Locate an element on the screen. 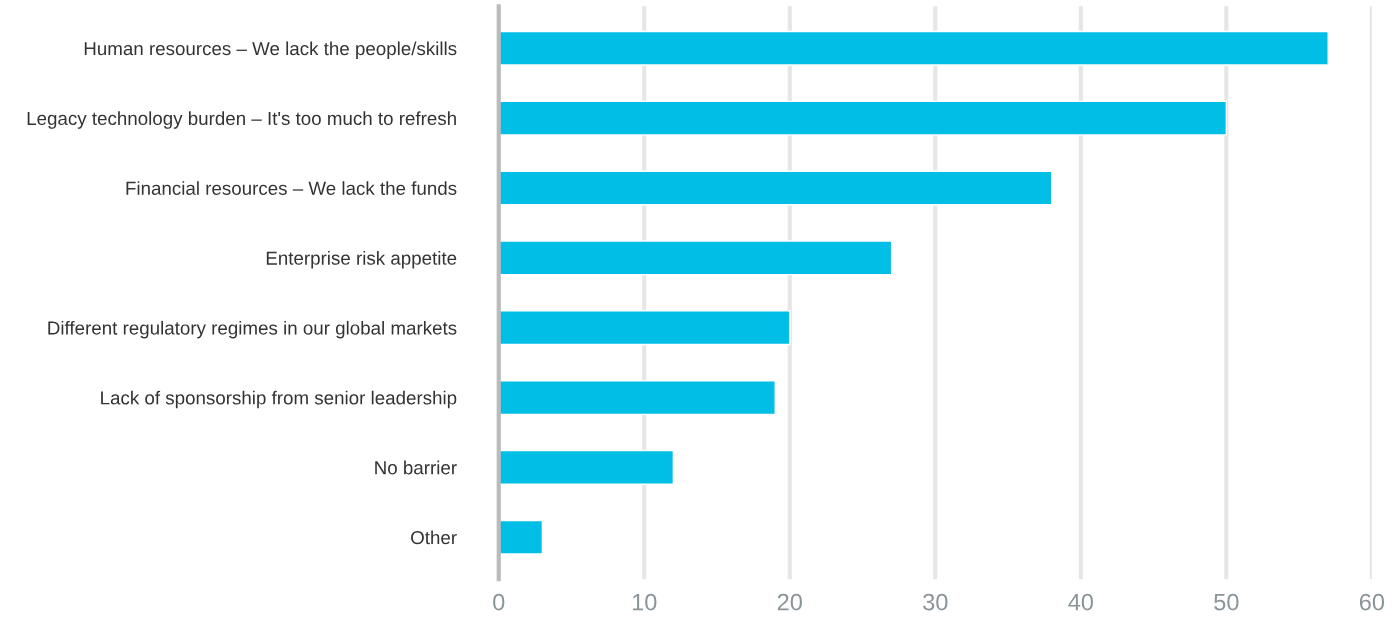 This screenshot has height=633, width=1397. x-tick-label: 40 is located at coordinates (1081, 602).